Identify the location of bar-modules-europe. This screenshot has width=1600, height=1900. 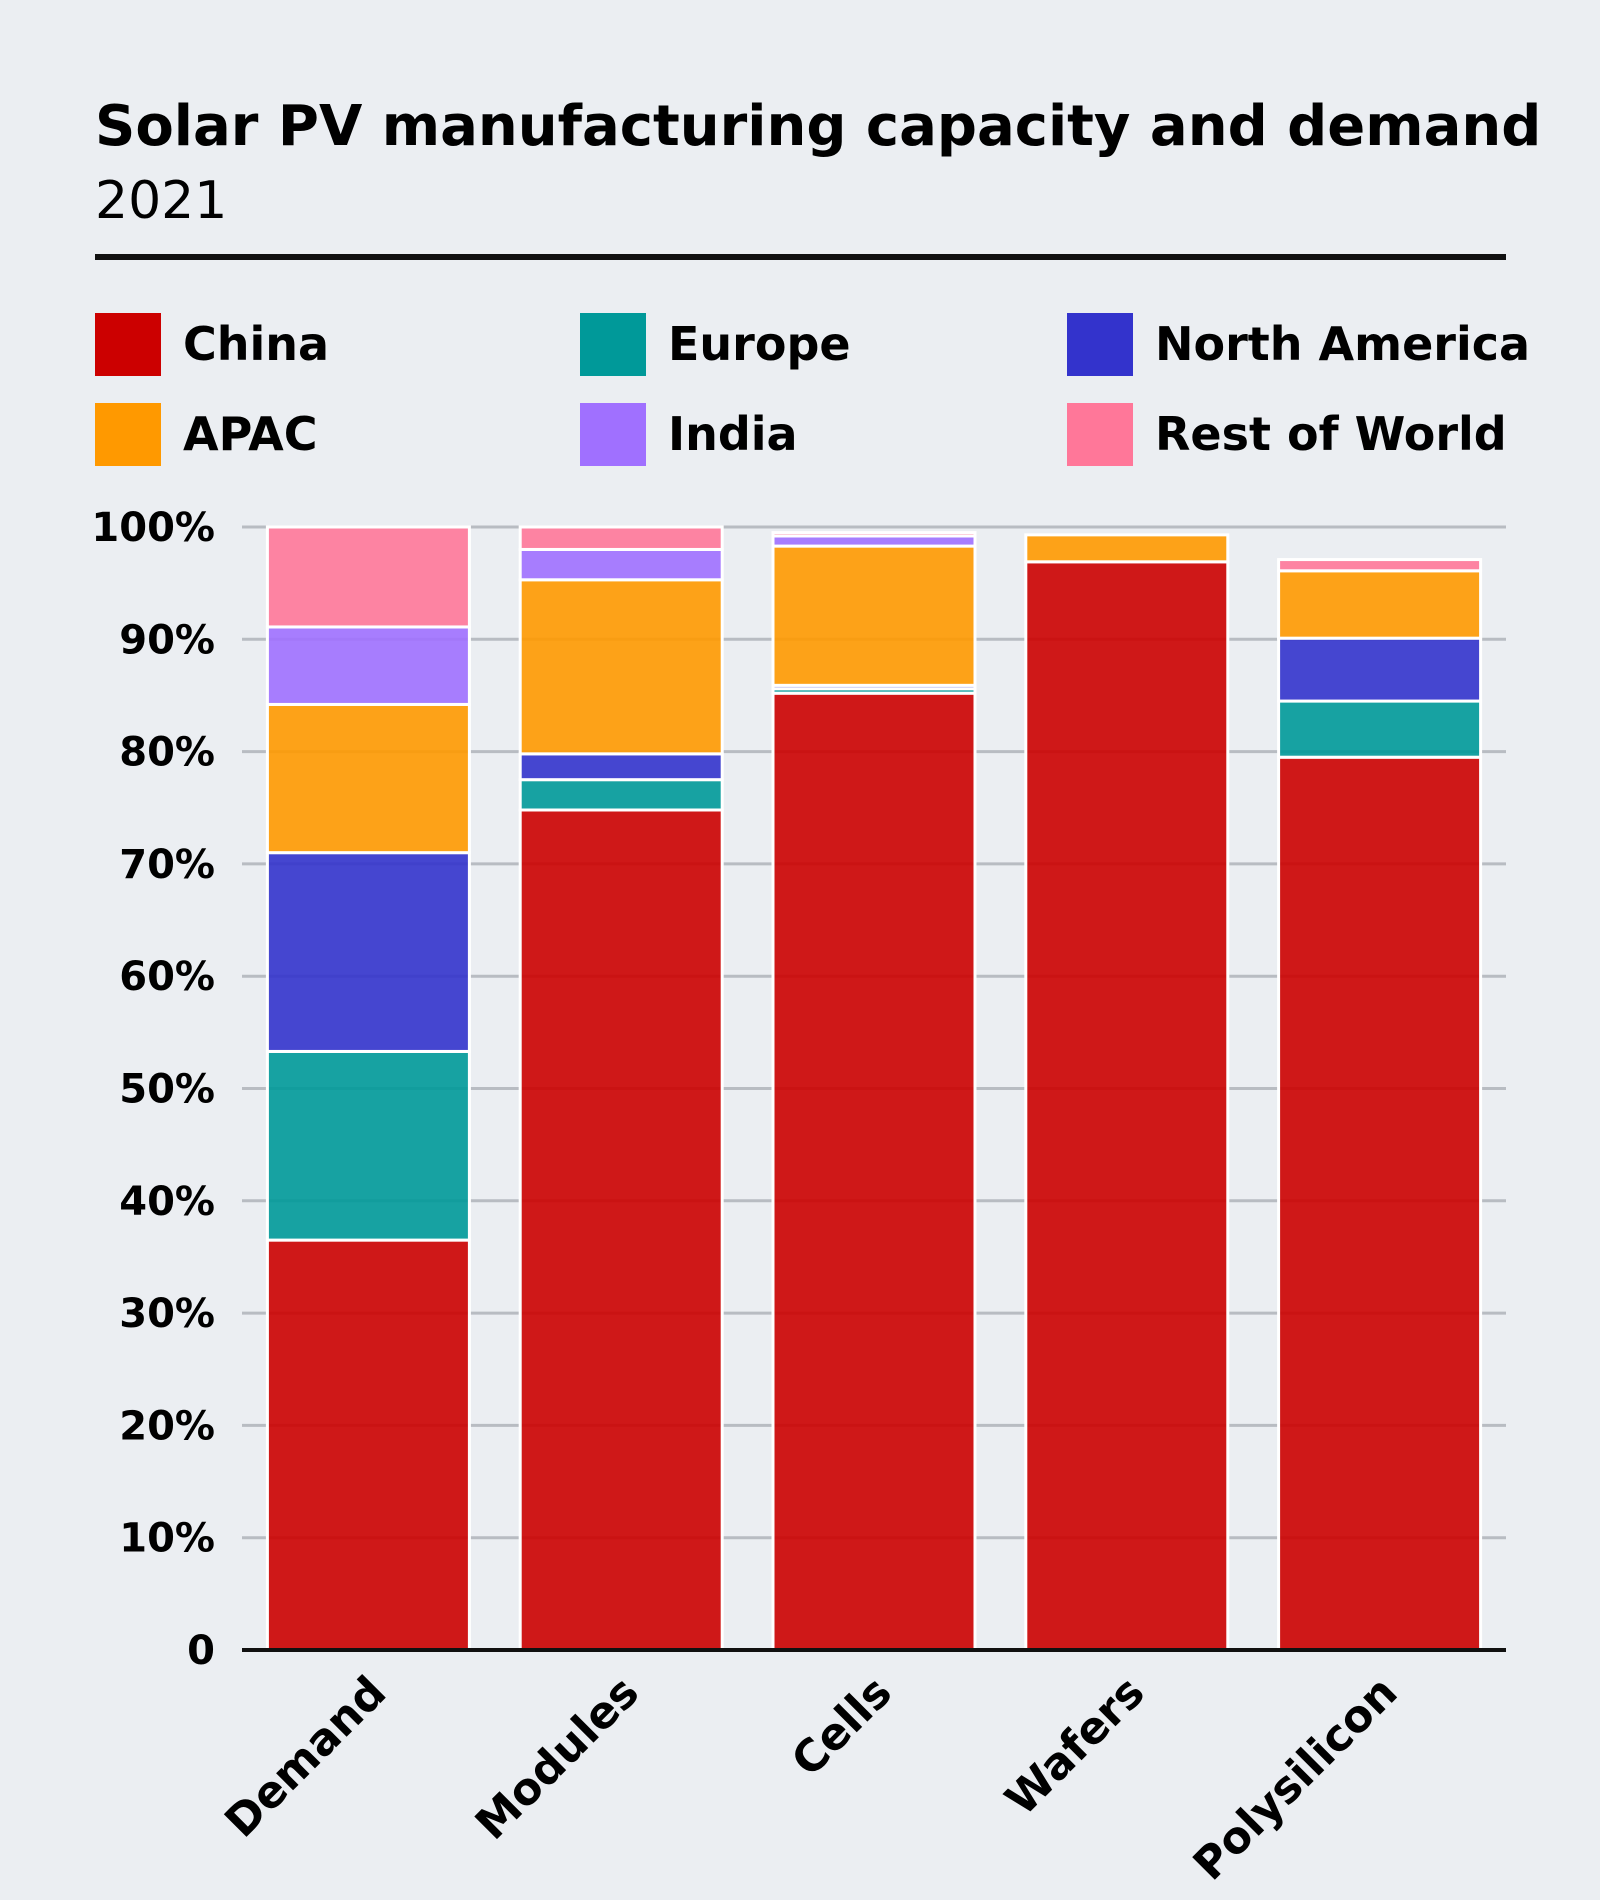
(621, 795).